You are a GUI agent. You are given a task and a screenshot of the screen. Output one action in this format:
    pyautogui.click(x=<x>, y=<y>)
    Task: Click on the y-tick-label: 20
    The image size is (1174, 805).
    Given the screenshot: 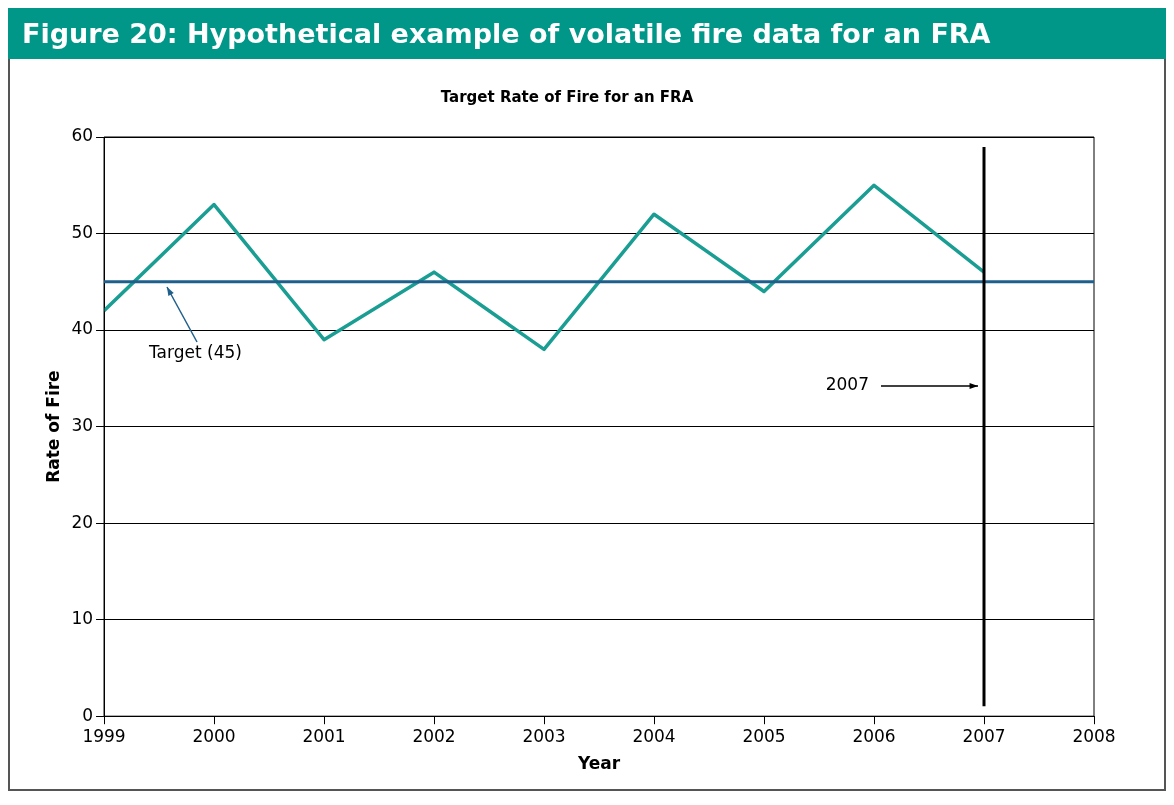 What is the action you would take?
    pyautogui.click(x=82, y=521)
    